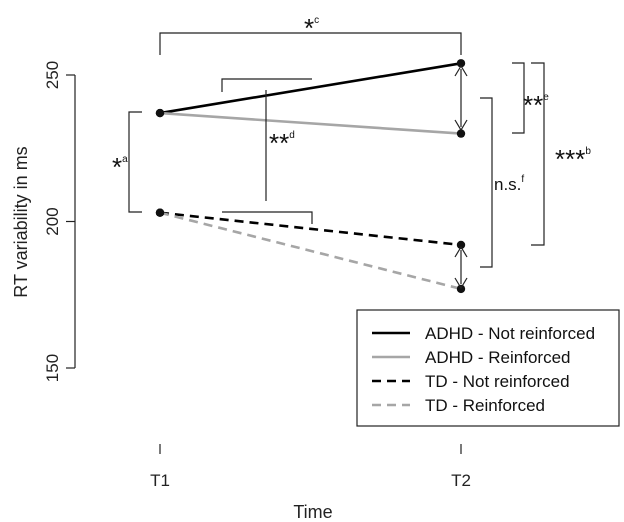  Describe the element at coordinates (52, 75) in the screenshot. I see `y-tick-label-250: 250` at that location.